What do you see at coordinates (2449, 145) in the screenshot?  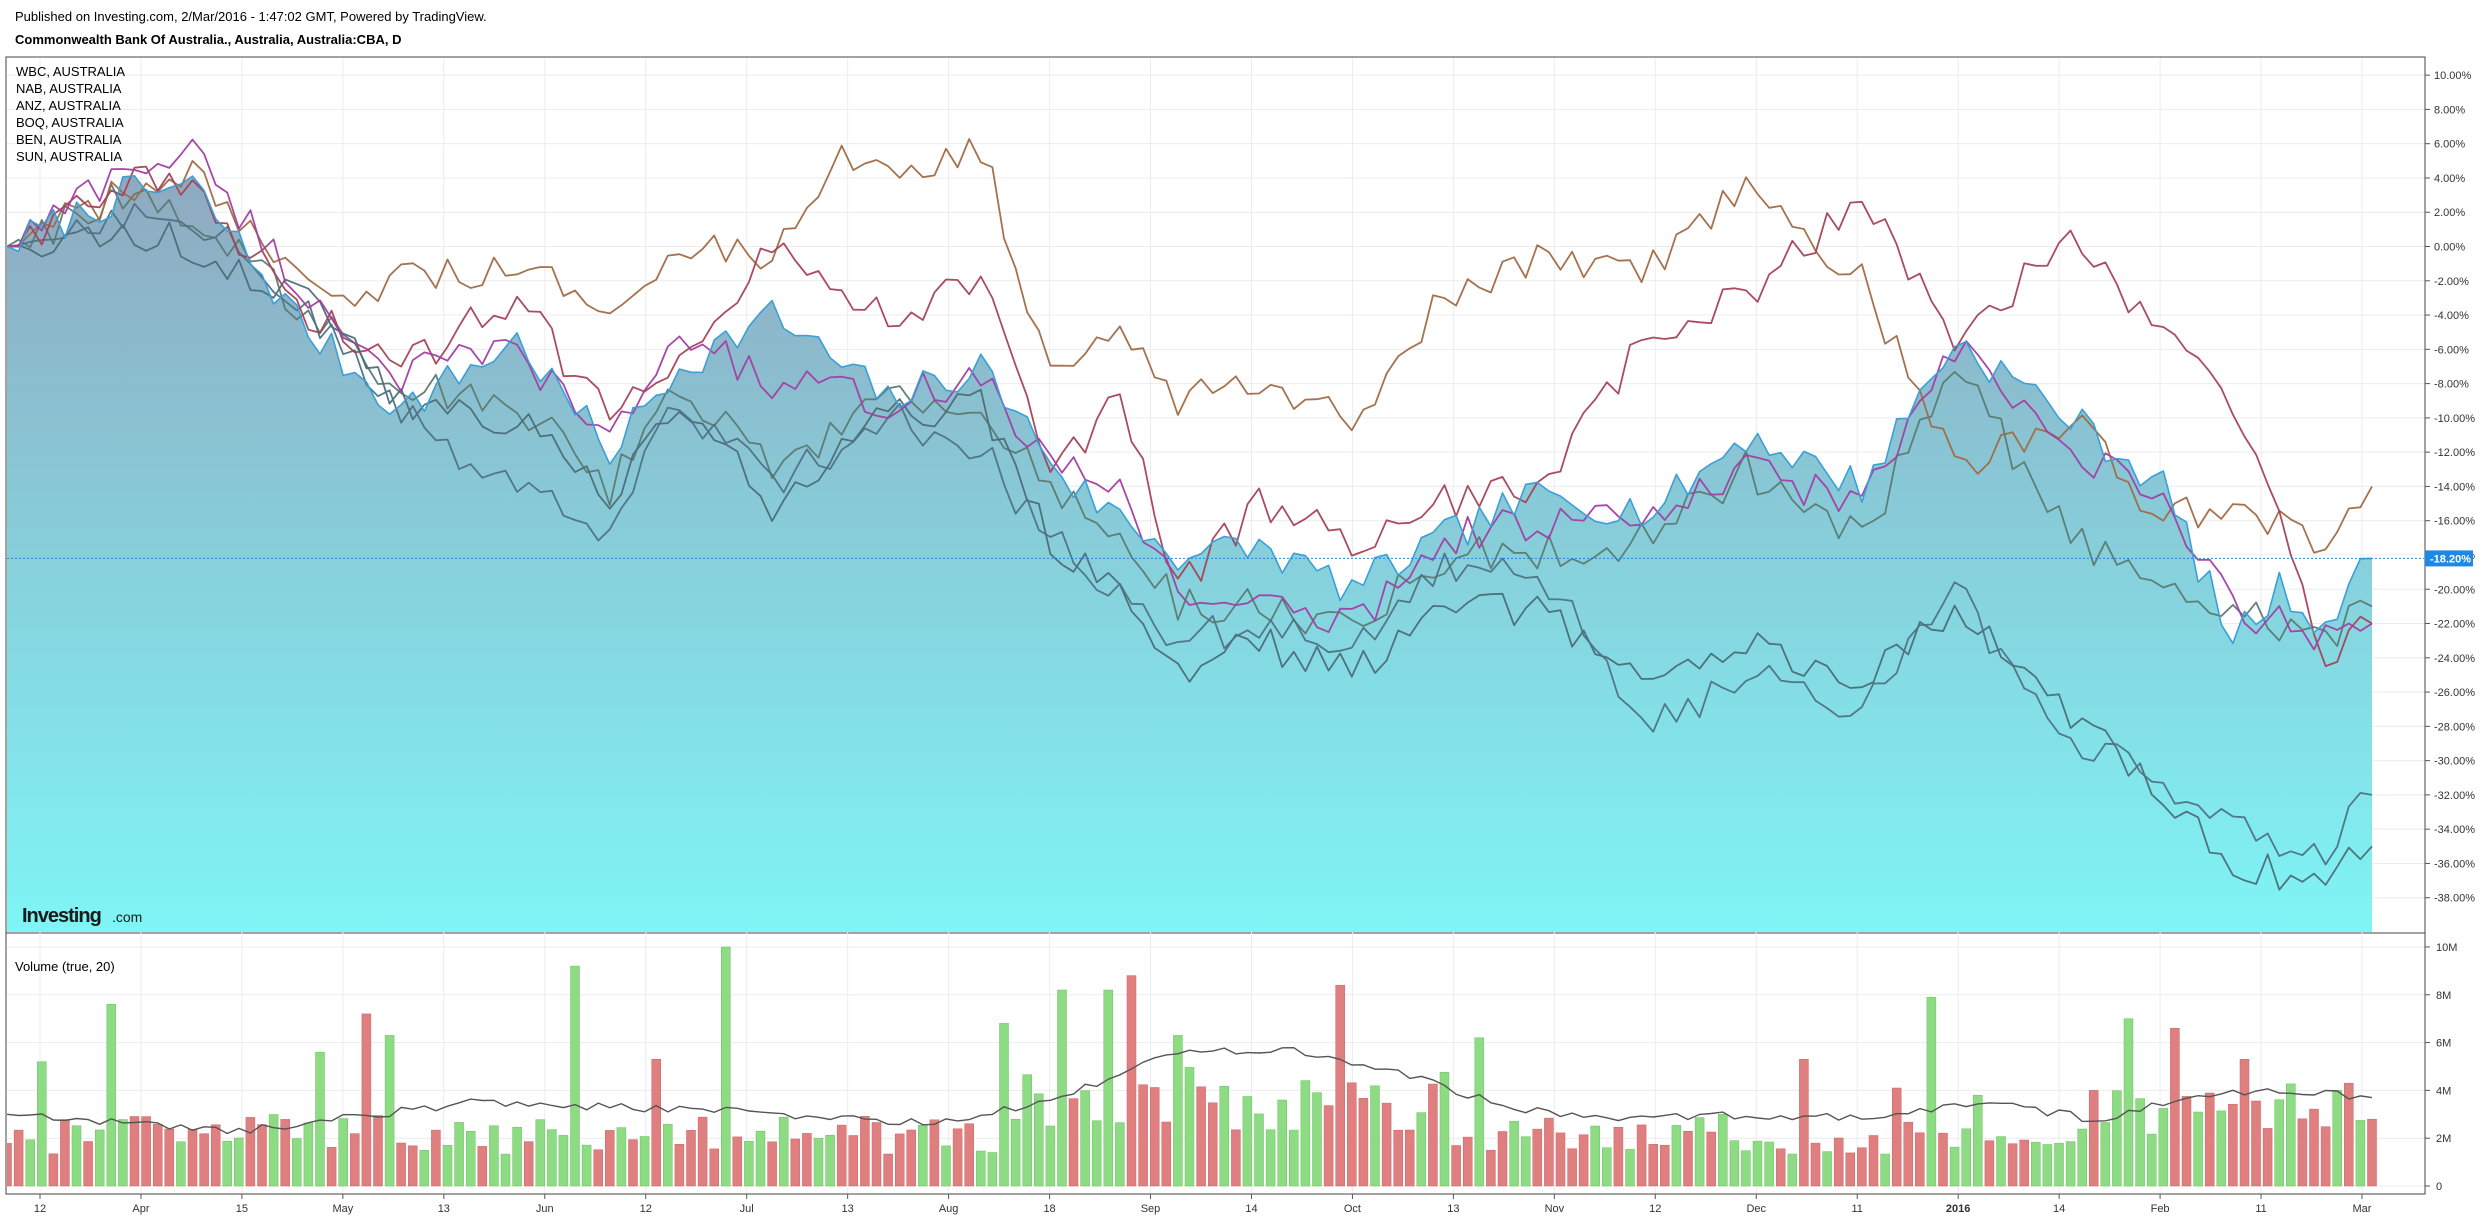 I see `price-tick-label: 6.00%` at bounding box center [2449, 145].